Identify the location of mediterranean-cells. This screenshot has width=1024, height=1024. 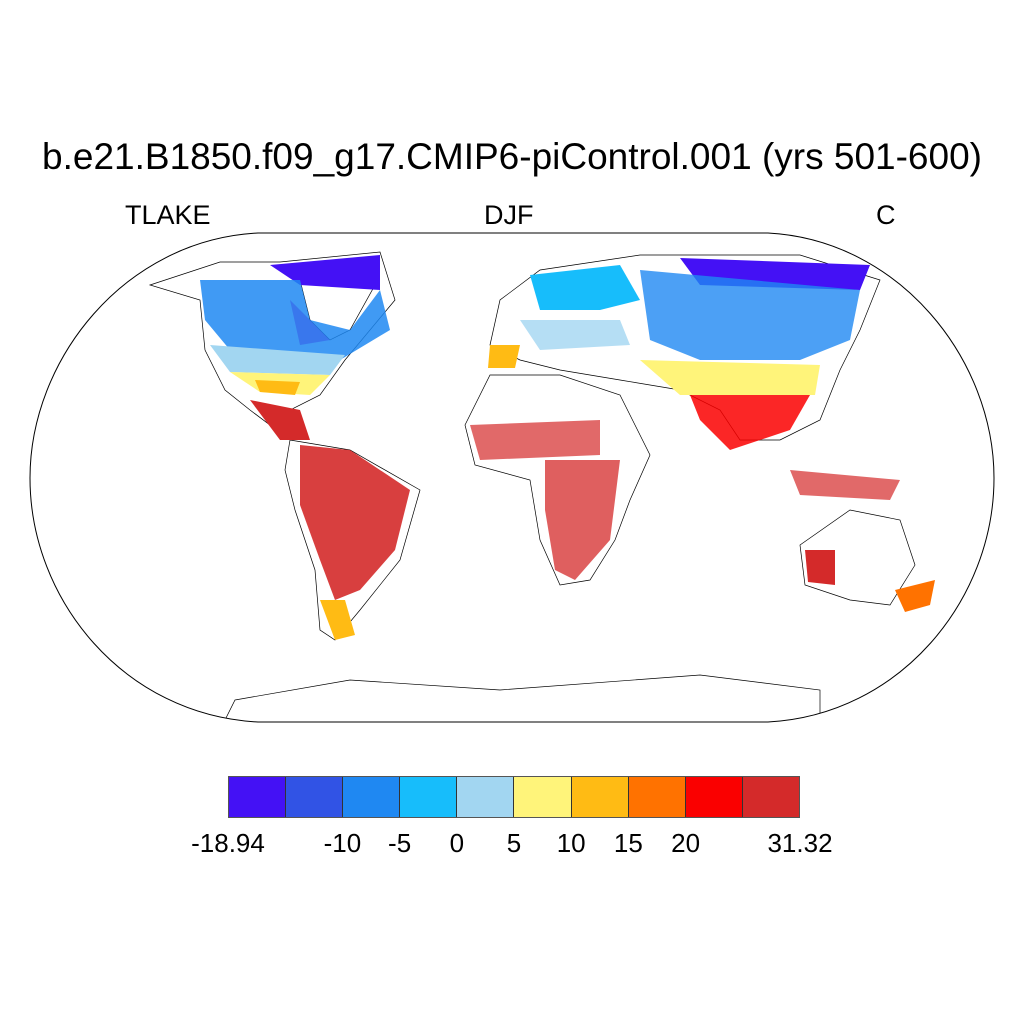
(575, 335).